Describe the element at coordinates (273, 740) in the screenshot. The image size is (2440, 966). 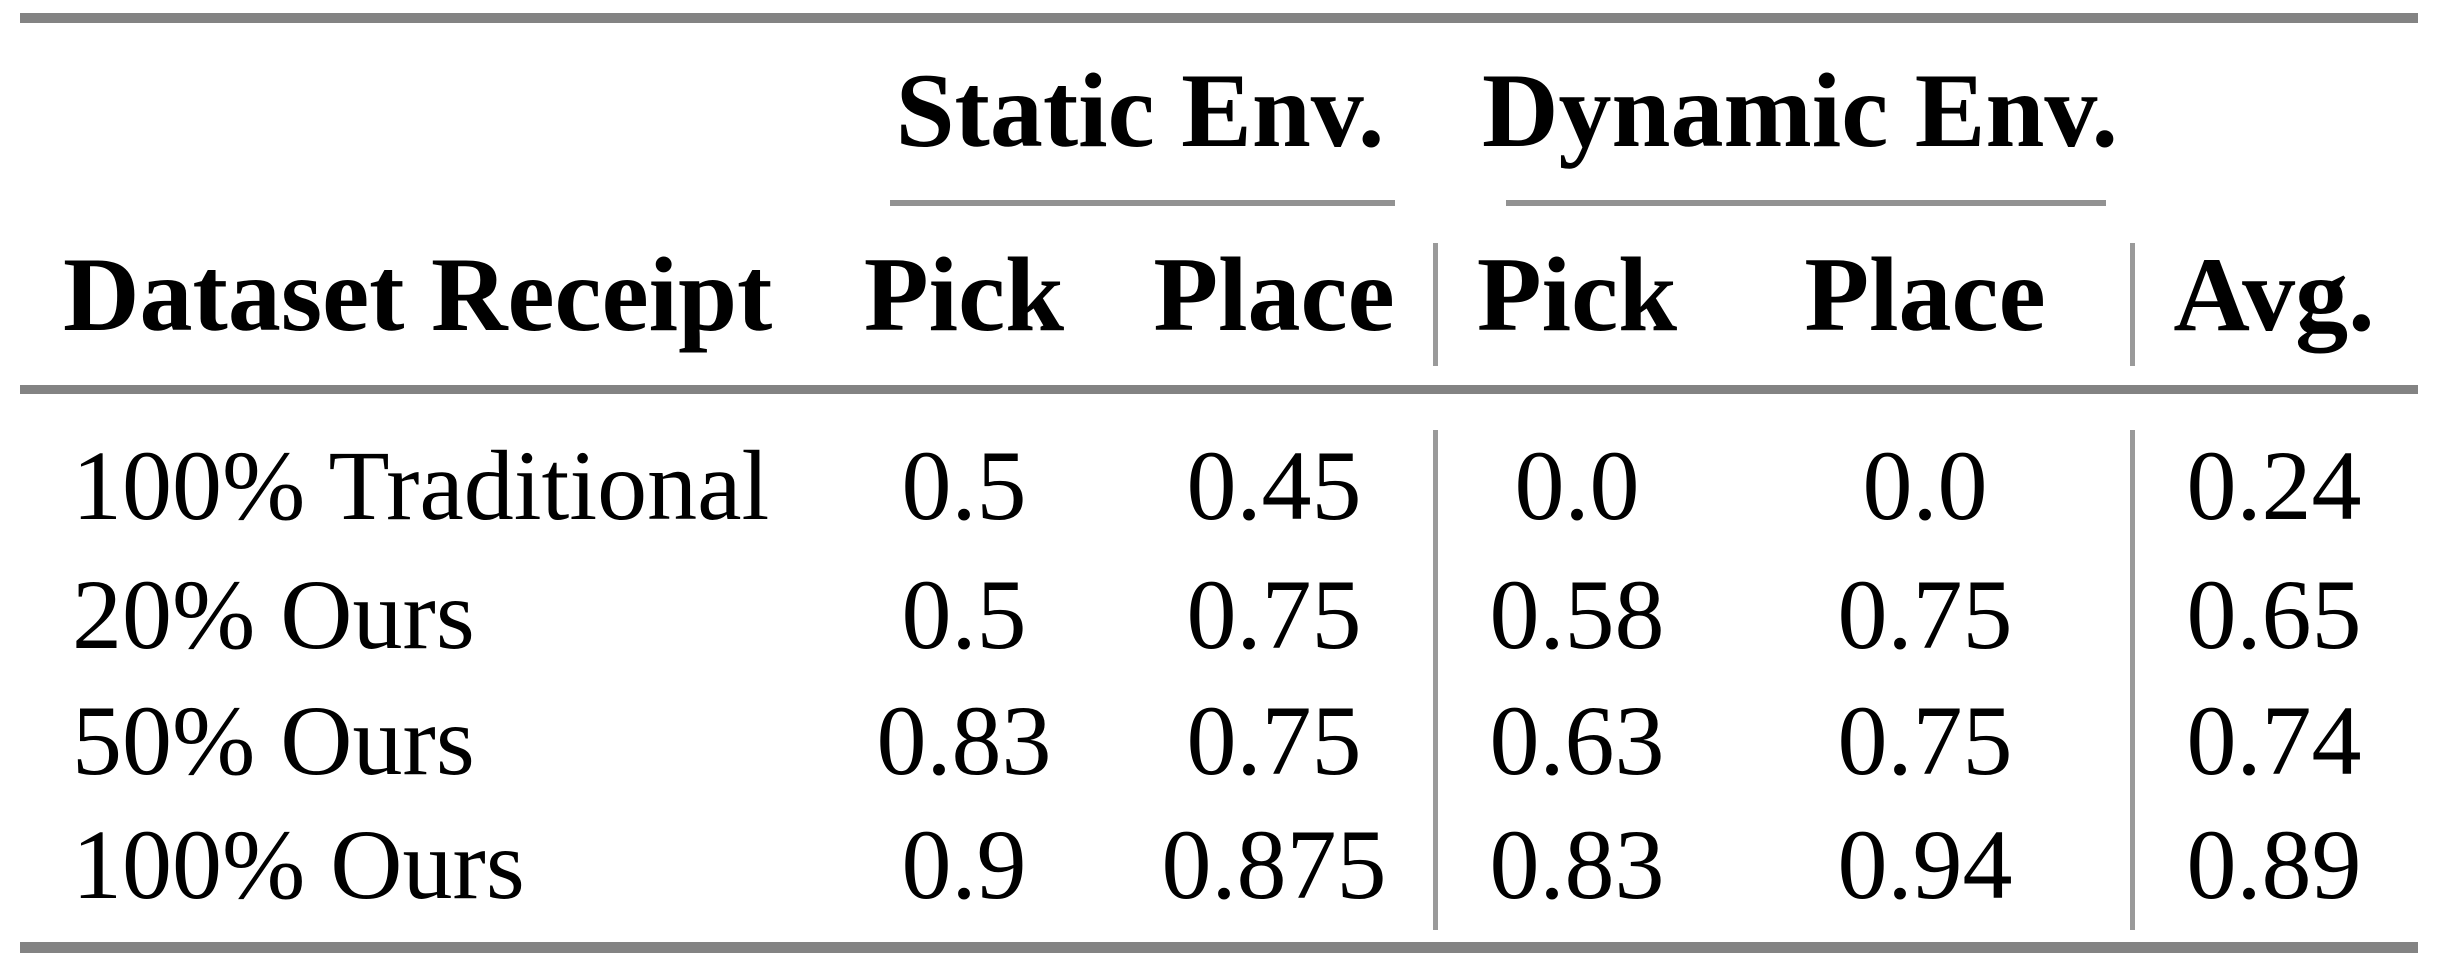
I see `cell-label: 50% Ours` at that location.